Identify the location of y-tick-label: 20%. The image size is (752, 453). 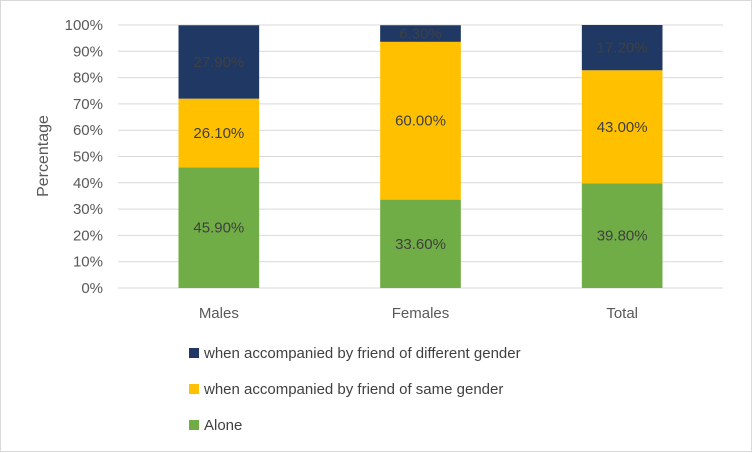
(88, 235).